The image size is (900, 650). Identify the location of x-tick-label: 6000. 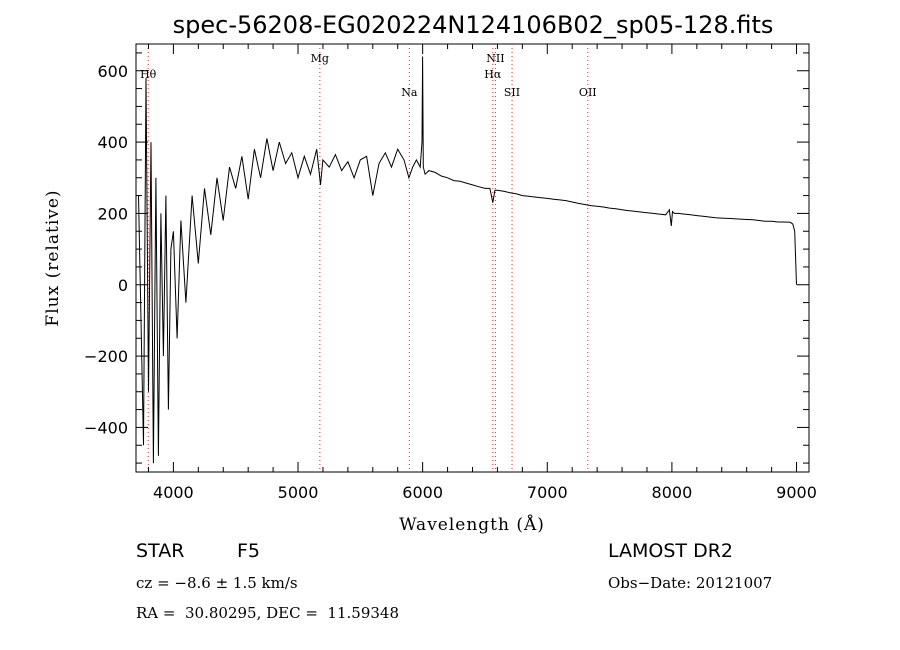
(422, 492).